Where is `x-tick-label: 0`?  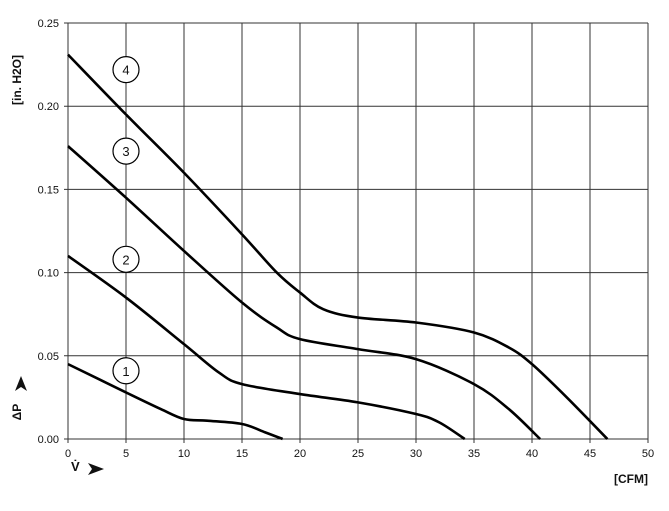
x-tick-label: 0 is located at coordinates (68, 454).